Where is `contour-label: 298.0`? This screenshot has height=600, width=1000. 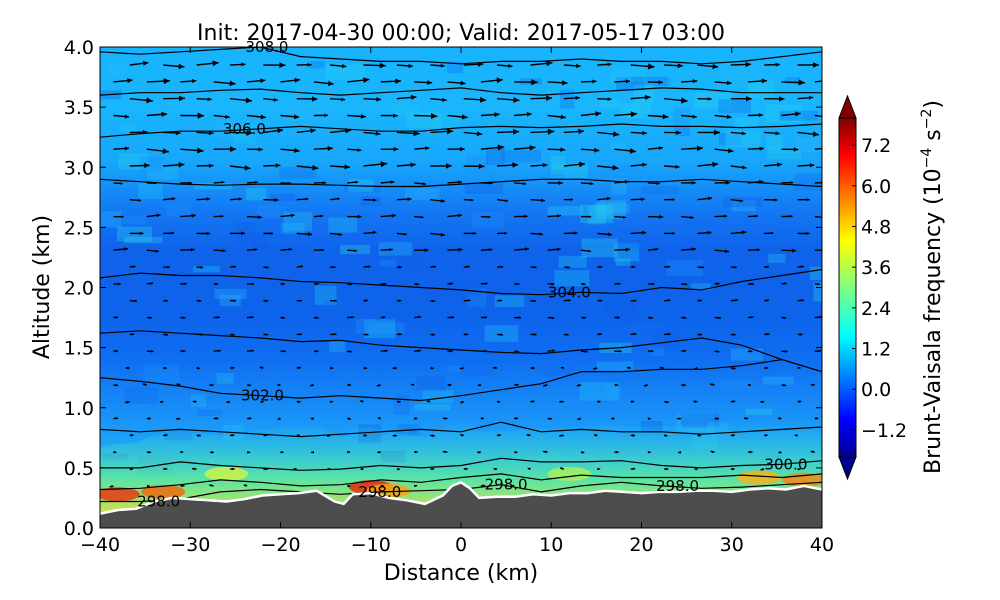 contour-label: 298.0 is located at coordinates (379, 492).